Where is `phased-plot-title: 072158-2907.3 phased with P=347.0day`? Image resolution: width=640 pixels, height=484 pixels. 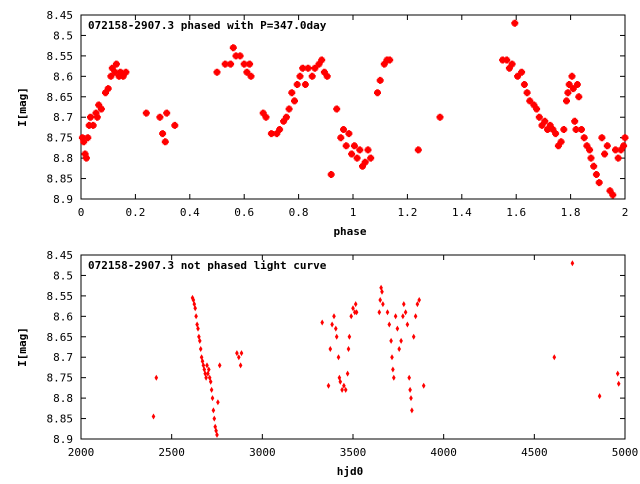
phased-plot-title: 072158-2907.3 phased with P=347.0day is located at coordinates (207, 25).